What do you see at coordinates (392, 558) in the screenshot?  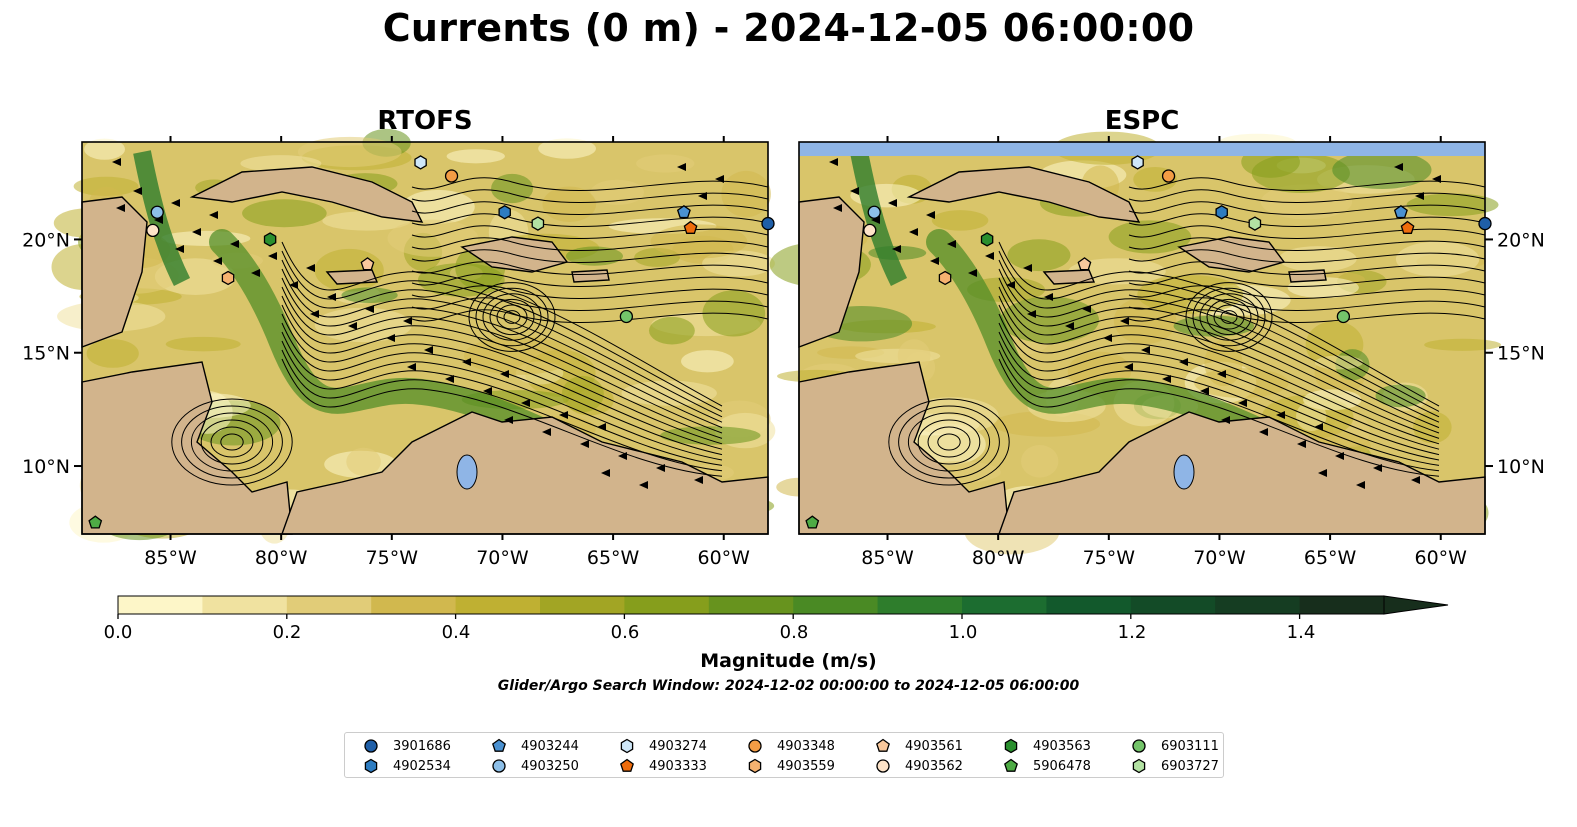 I see `lon-tick-label: 75°W` at bounding box center [392, 558].